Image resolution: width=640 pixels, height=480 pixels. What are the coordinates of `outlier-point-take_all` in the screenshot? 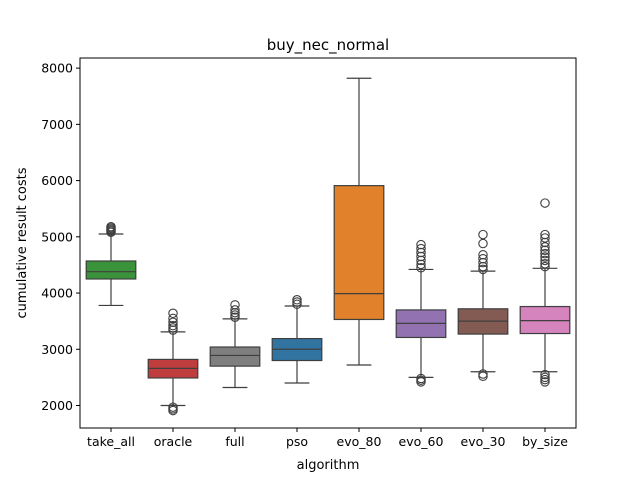 It's located at (111, 226).